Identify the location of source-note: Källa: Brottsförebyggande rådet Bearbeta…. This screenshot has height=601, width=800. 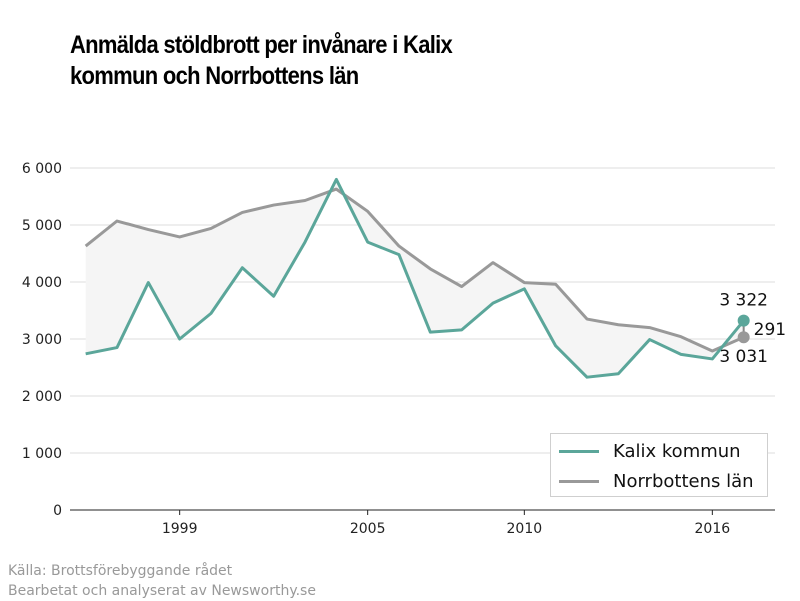
(162, 581).